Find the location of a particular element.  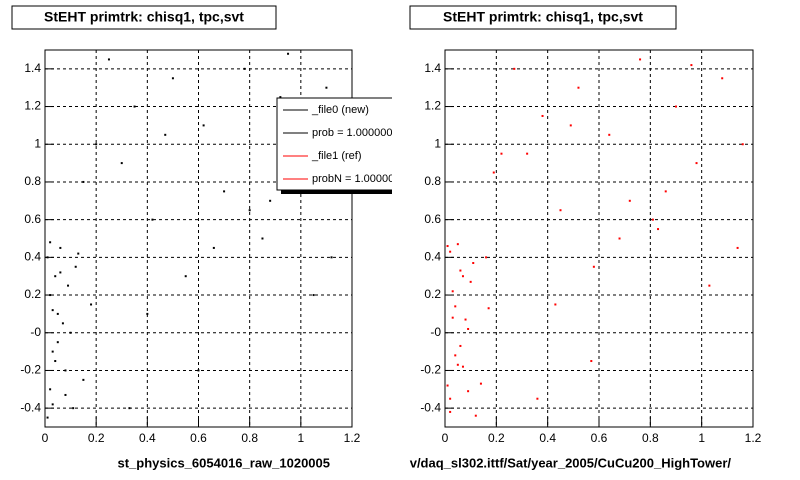

legend-label: _file1 (ref) is located at coordinates (336, 156).